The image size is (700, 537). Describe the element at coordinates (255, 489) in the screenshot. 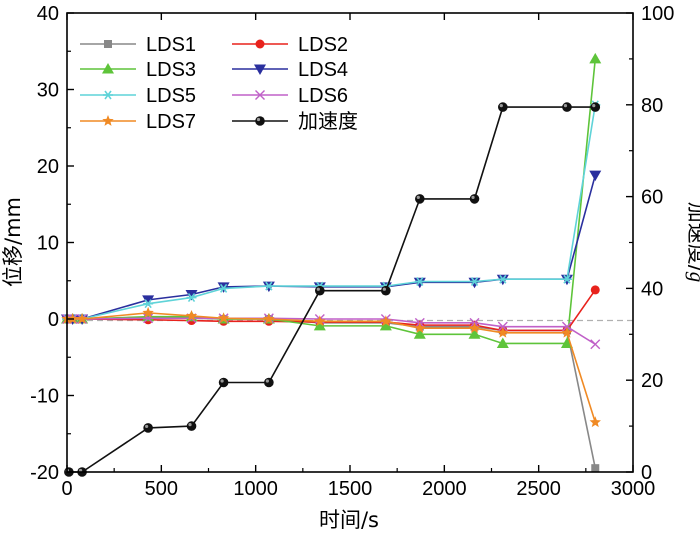

I see `x-tick-label: 1000` at that location.